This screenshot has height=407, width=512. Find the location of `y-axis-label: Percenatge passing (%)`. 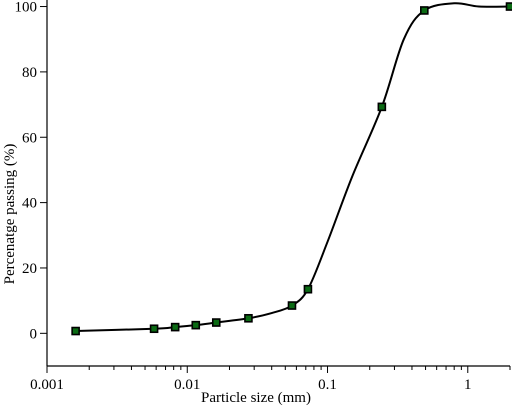

y-axis-label: Percenatge passing (%) is located at coordinates (10, 214).